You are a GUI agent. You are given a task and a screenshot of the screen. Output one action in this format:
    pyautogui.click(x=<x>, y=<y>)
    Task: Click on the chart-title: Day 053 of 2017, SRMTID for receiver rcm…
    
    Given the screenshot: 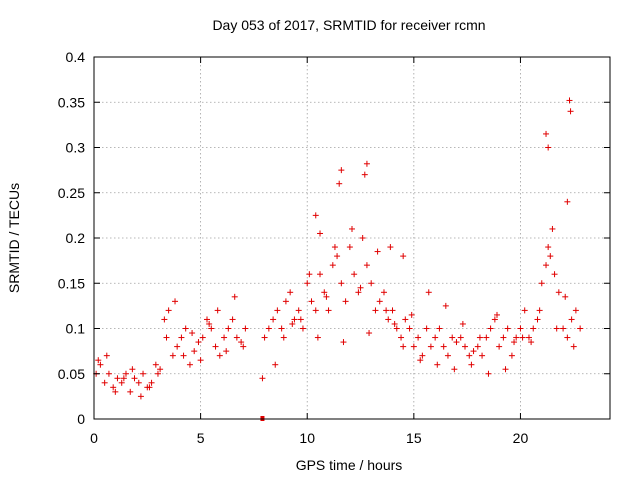 What is the action you would take?
    pyautogui.click(x=348, y=25)
    